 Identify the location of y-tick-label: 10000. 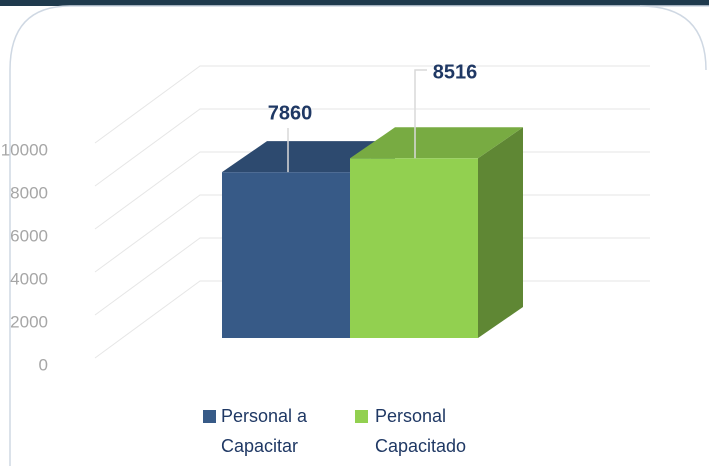
(24, 149).